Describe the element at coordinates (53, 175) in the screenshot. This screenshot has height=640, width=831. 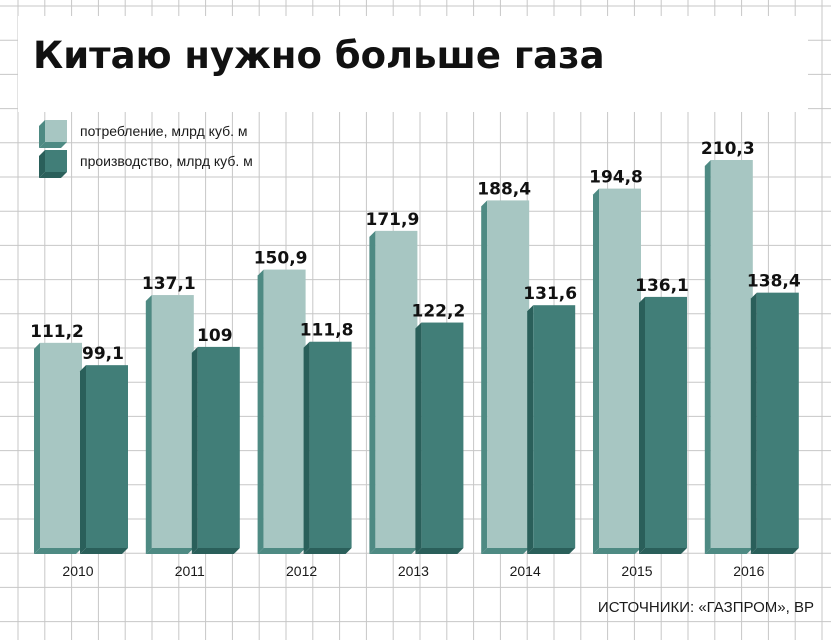
I see `legend-swatch-production-base` at that location.